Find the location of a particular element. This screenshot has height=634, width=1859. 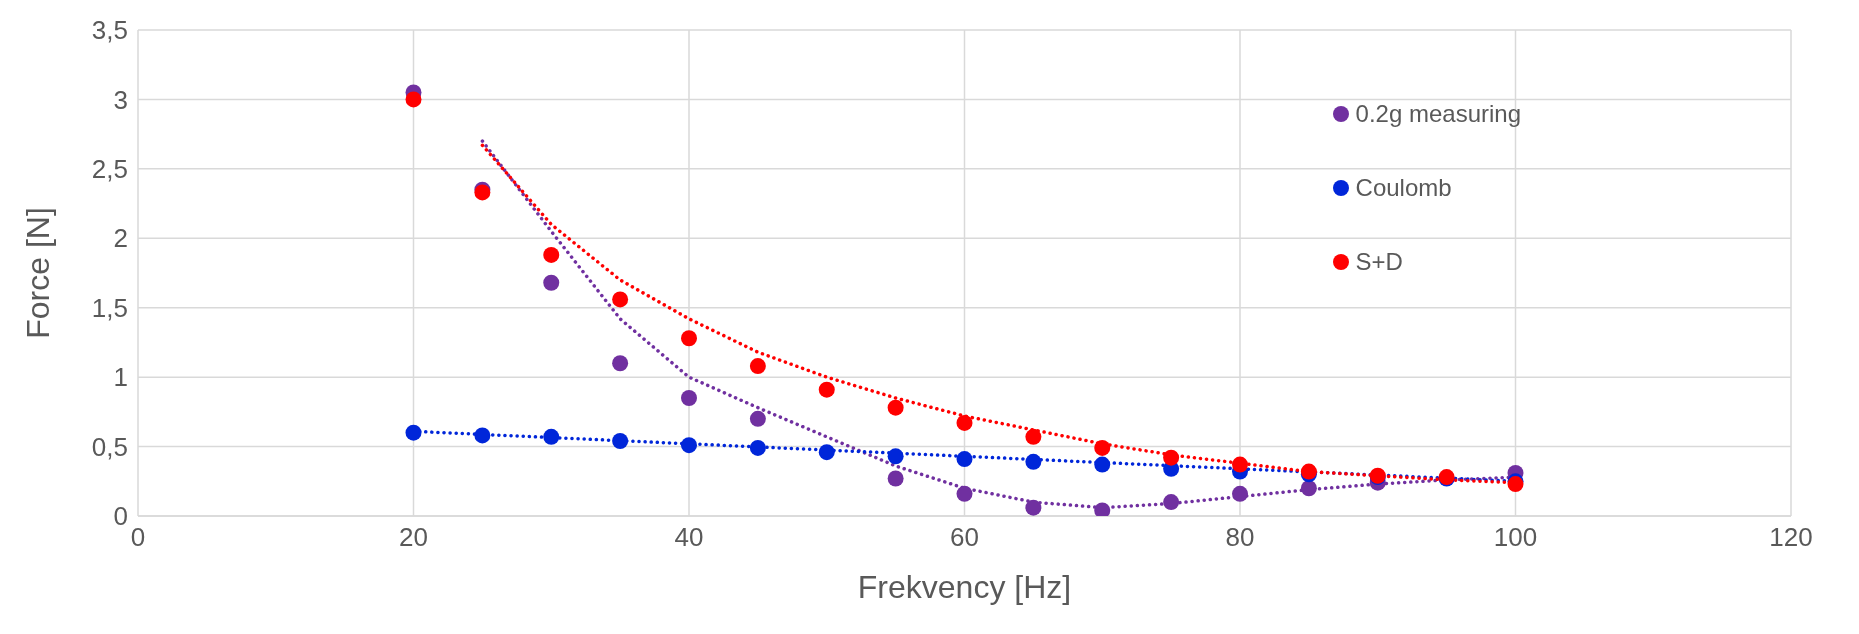

y-tick-label: 3,5 is located at coordinates (109, 30).